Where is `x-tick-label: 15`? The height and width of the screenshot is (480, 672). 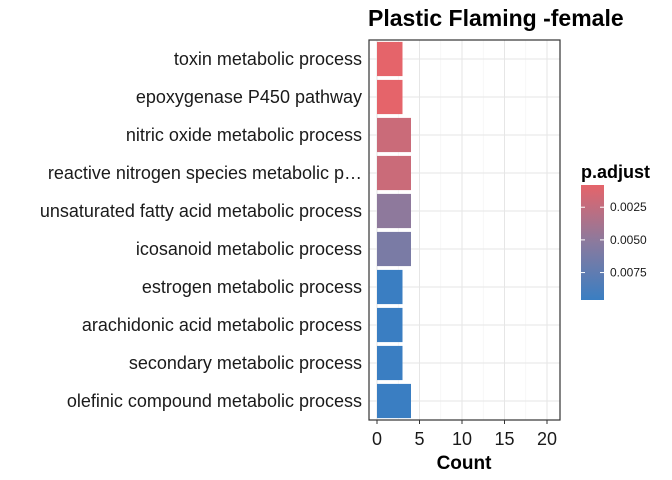 x-tick-label: 15 is located at coordinates (504, 439).